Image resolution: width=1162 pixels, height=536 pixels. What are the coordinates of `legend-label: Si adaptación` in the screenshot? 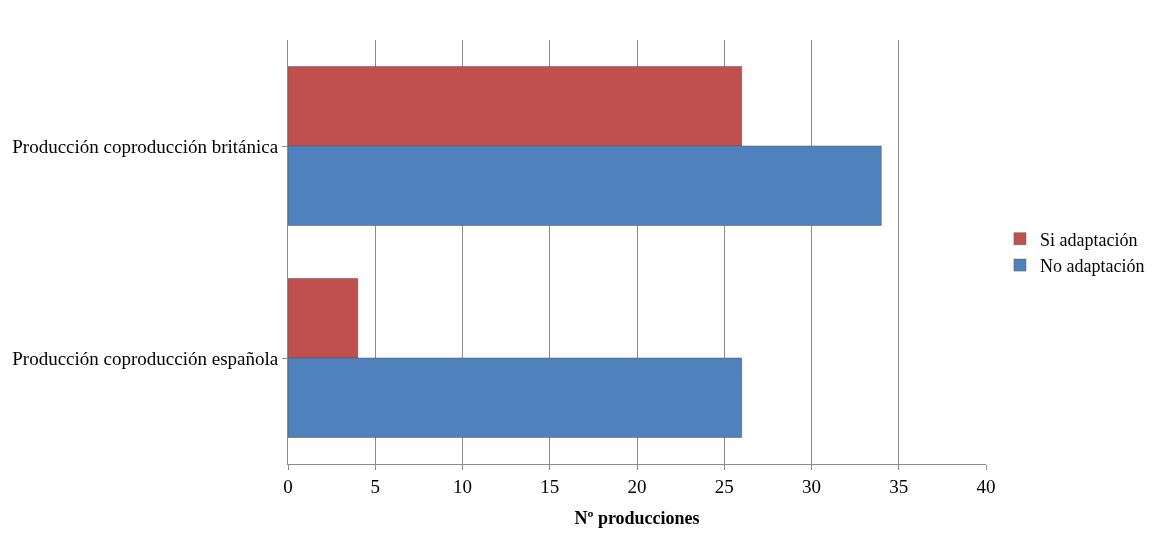 It's located at (1088, 239).